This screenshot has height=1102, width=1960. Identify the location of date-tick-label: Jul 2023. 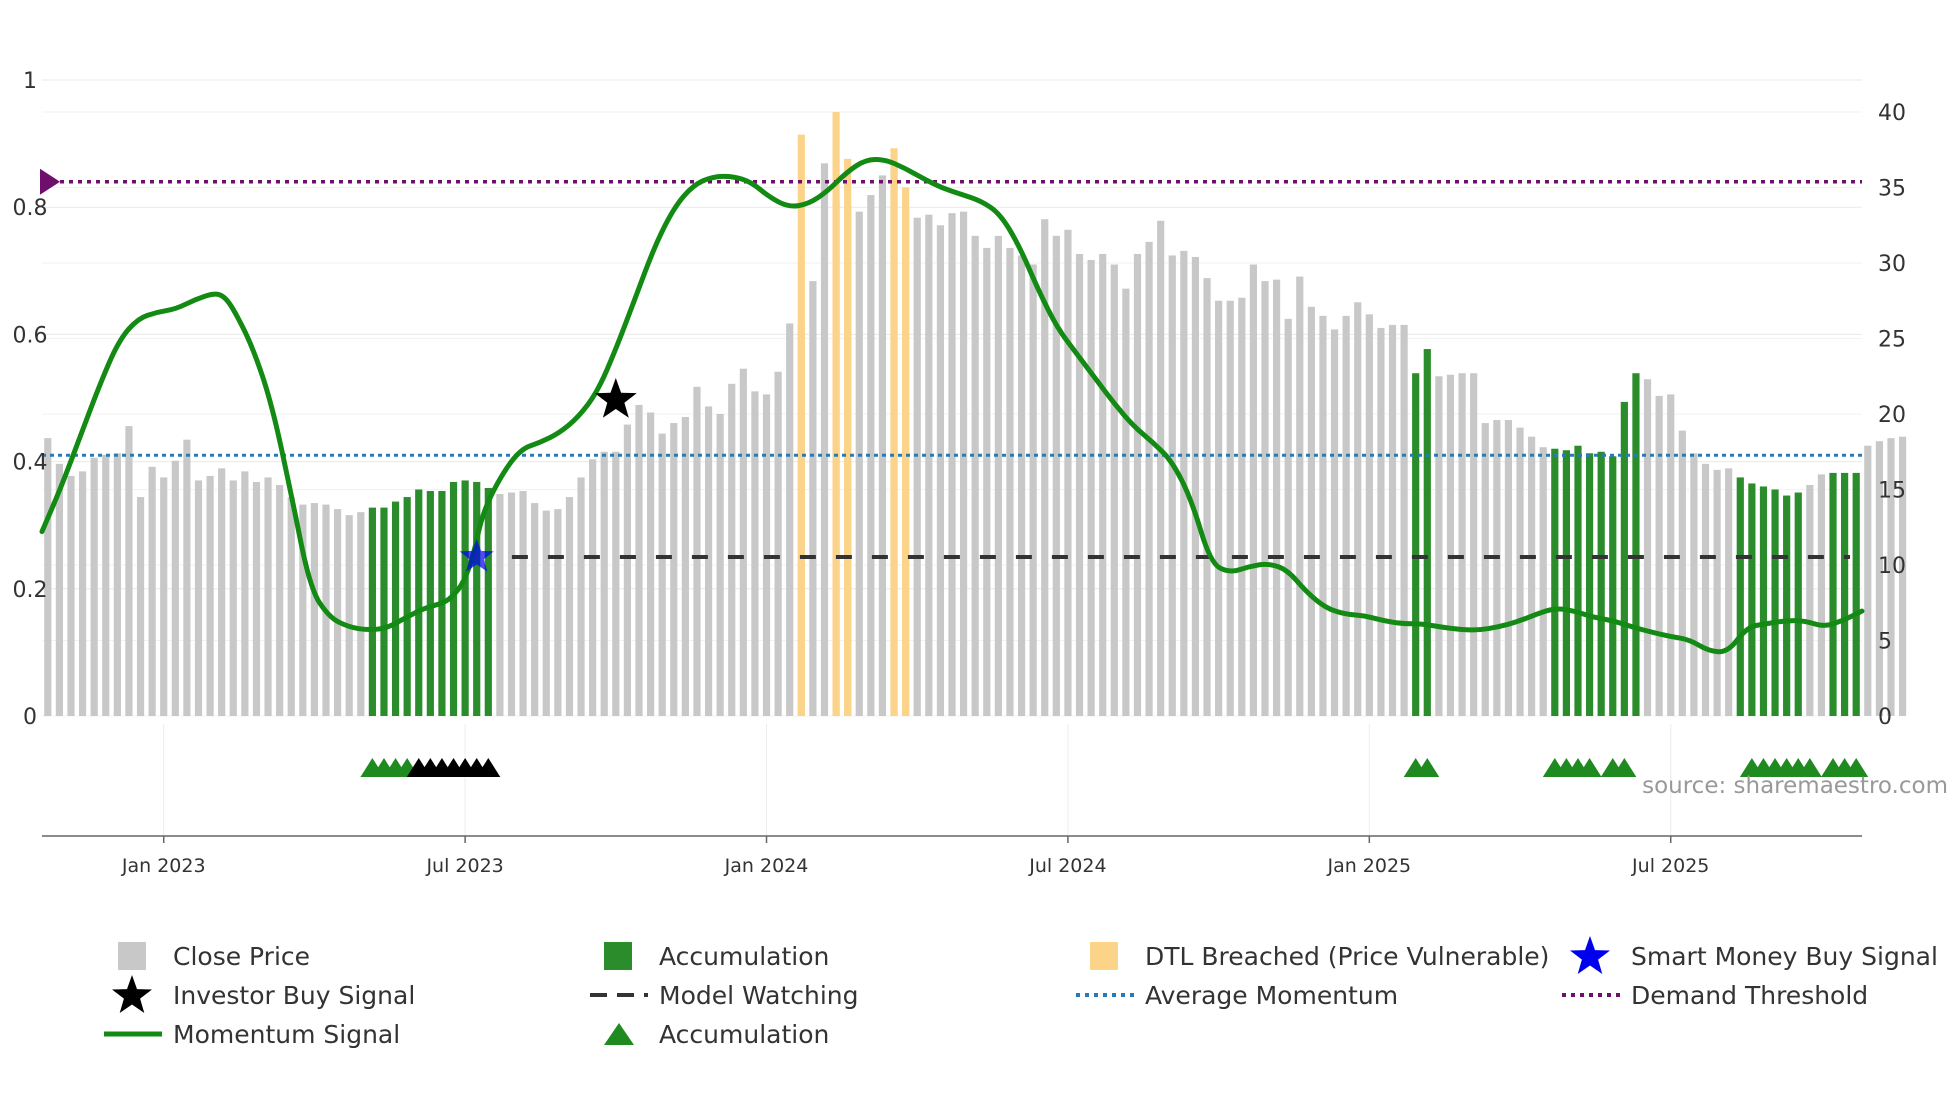
(464, 866).